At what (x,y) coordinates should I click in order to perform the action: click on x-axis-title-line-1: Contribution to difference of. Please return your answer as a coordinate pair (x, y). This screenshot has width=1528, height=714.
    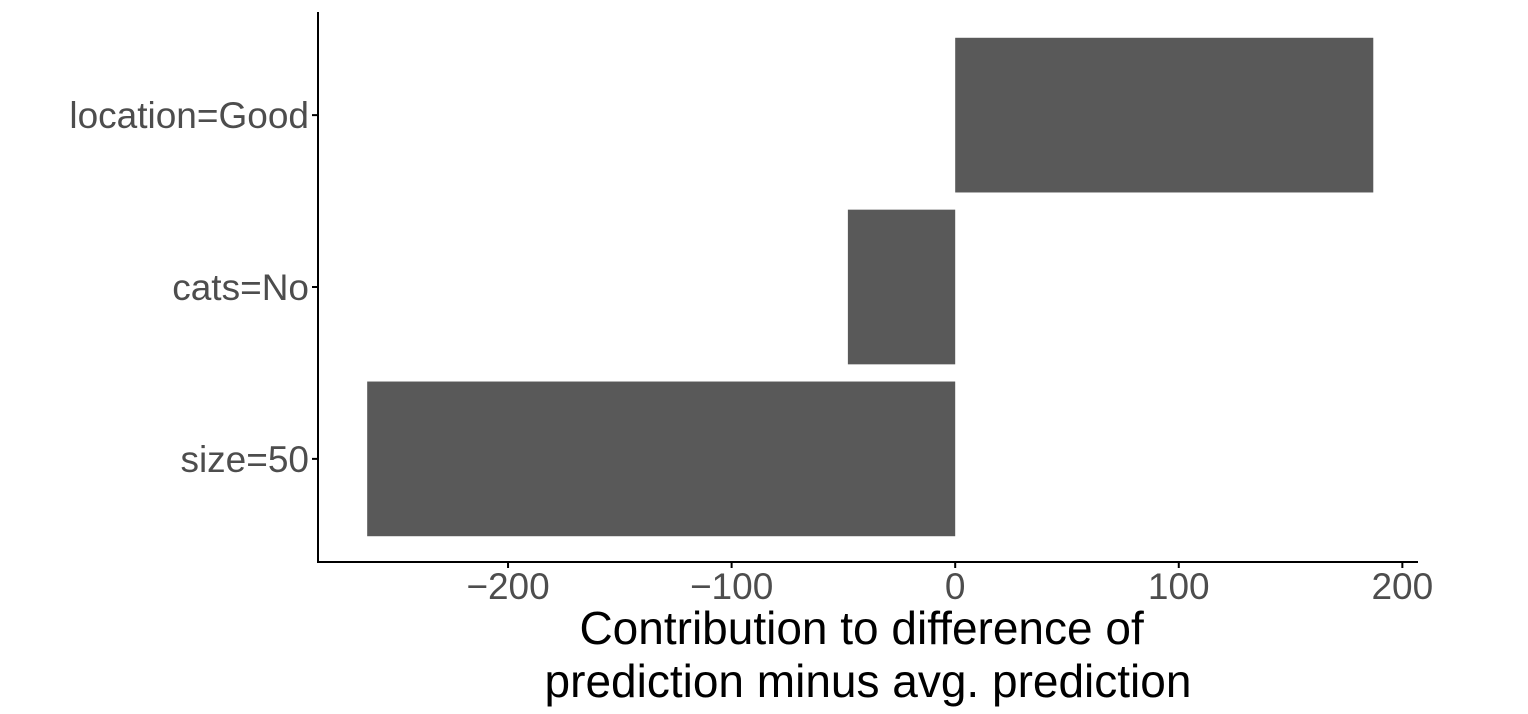
    Looking at the image, I should click on (861, 628).